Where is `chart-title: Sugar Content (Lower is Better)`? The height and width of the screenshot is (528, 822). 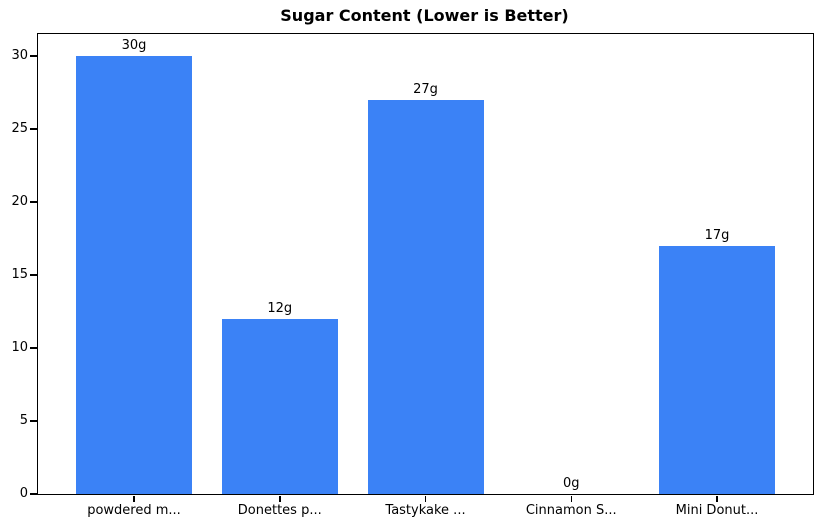 chart-title: Sugar Content (Lower is Better) is located at coordinates (424, 15).